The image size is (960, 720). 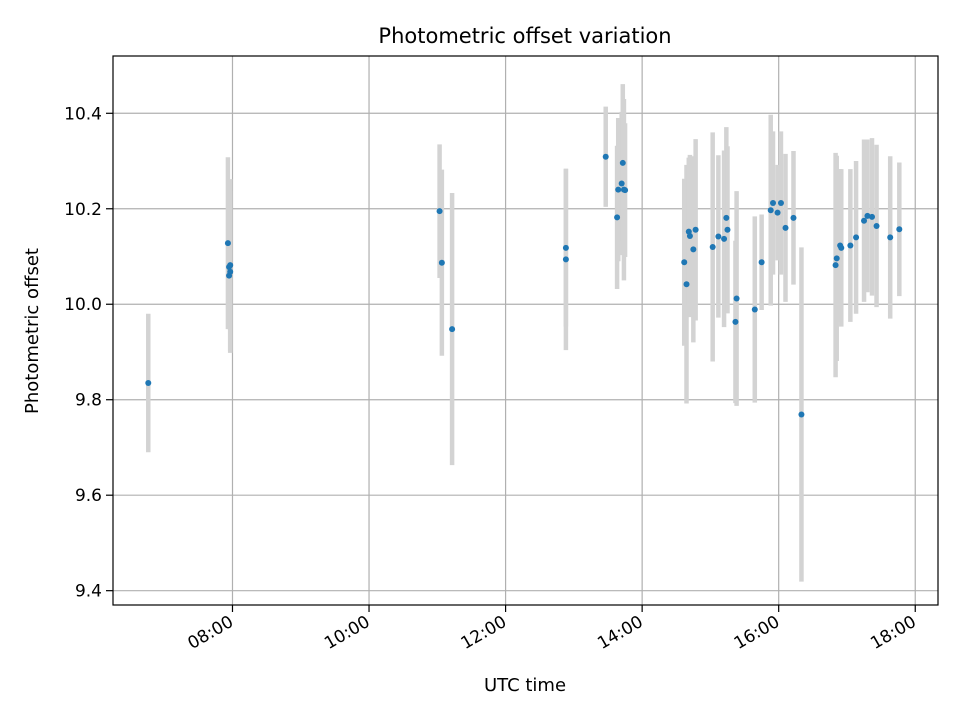 I want to click on chart-title: Photometric offset variation, so click(x=524, y=36).